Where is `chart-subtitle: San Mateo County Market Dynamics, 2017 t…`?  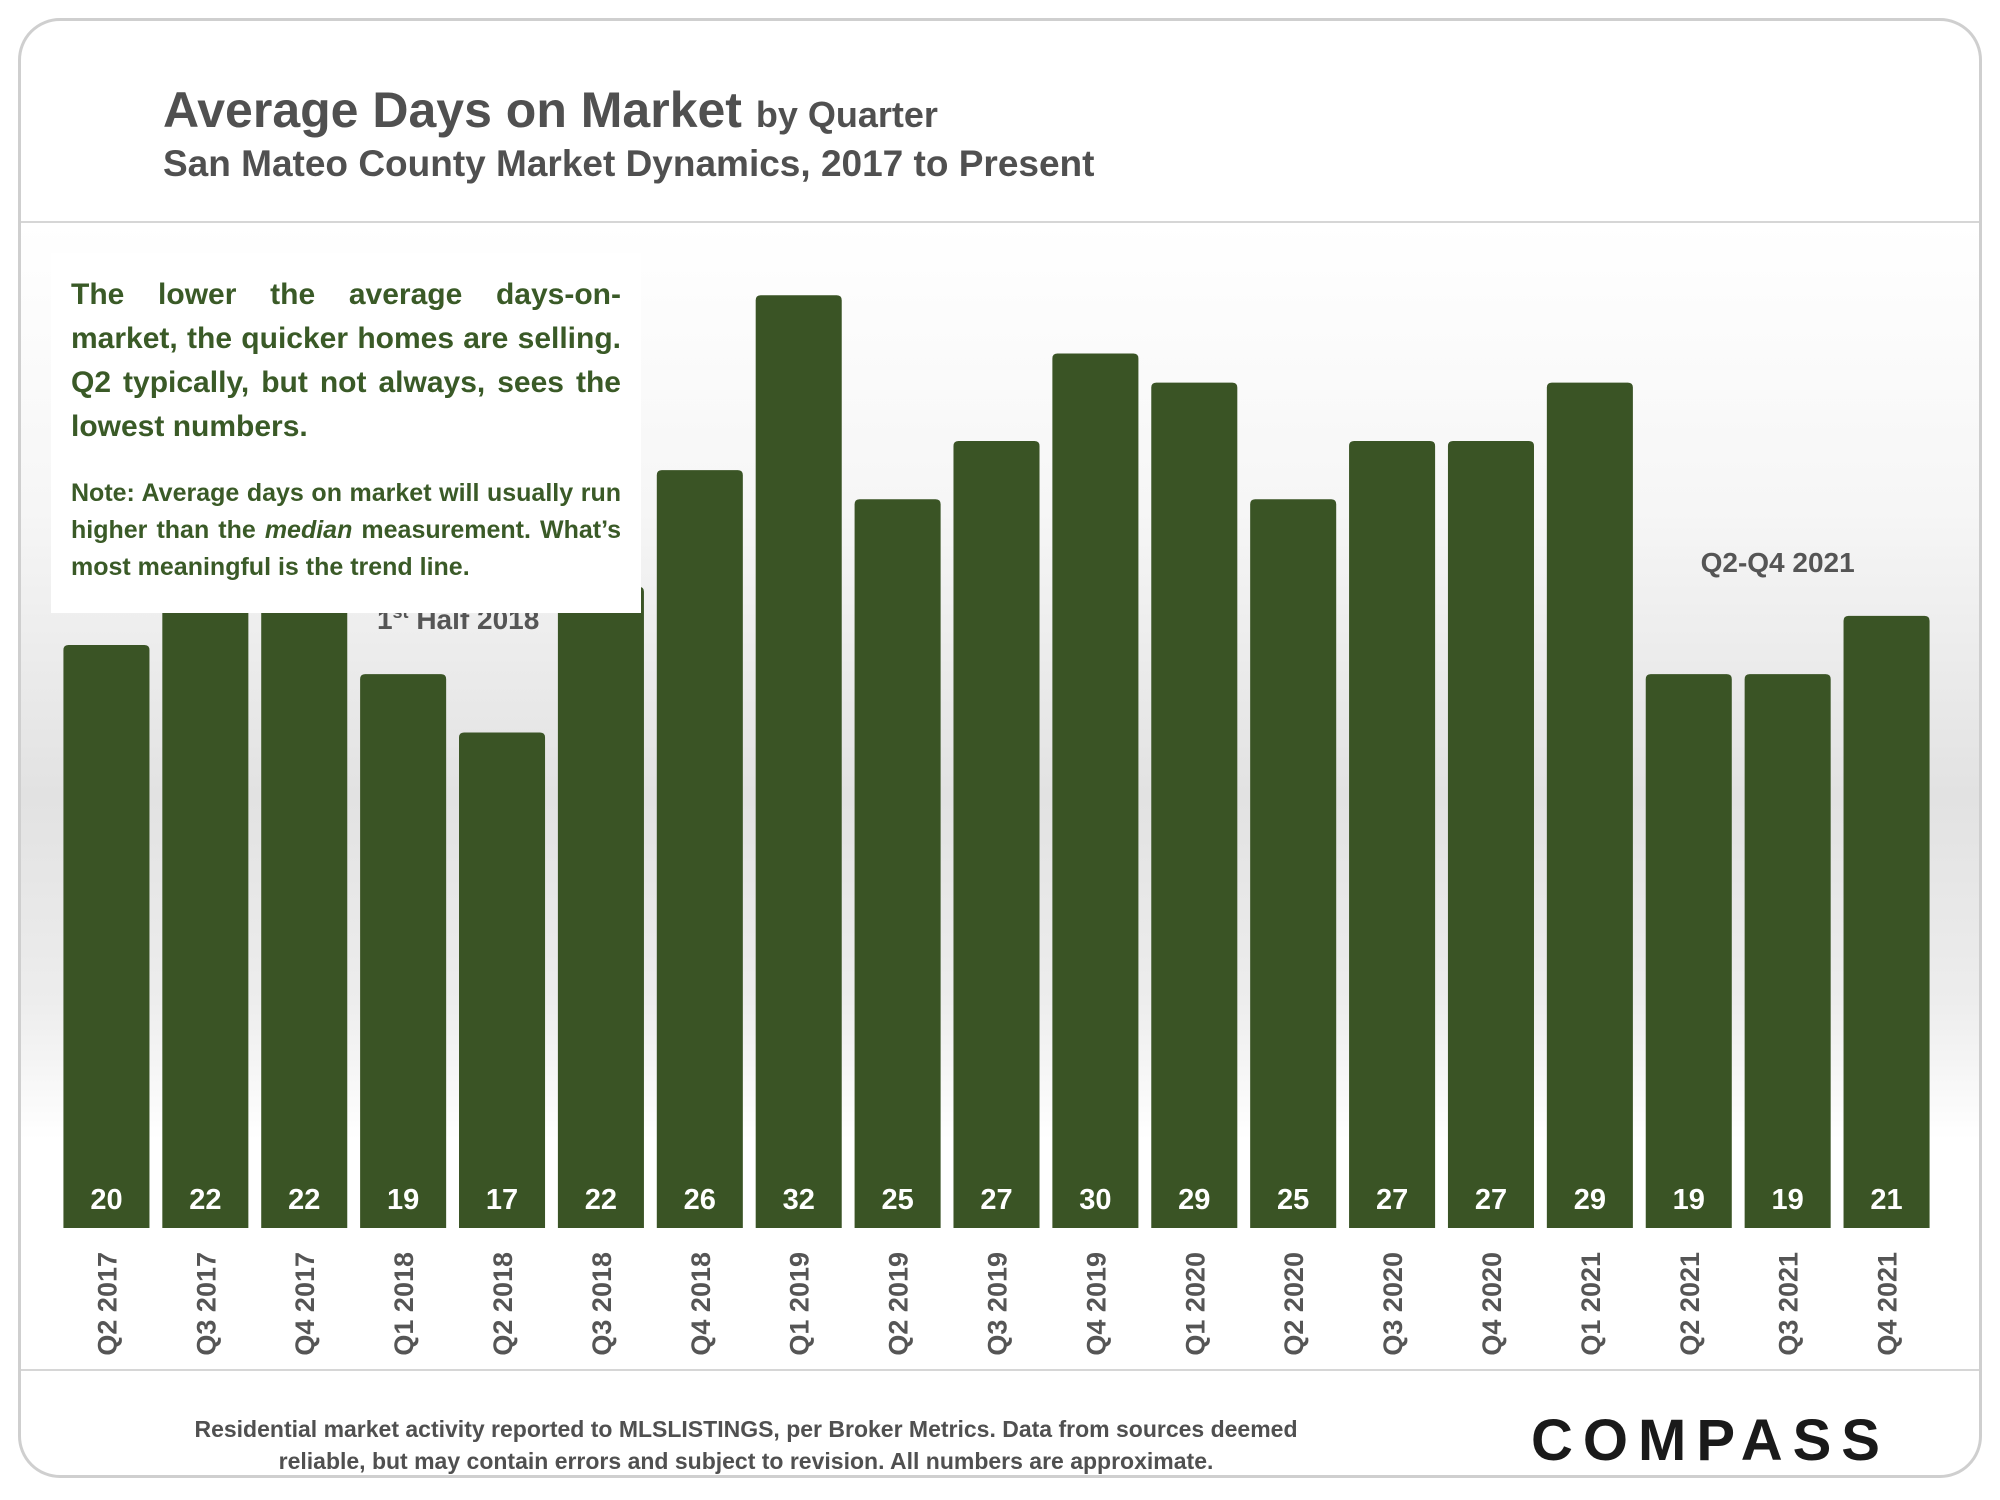
chart-subtitle: San Mateo County Market Dynamics, 2017 t… is located at coordinates (629, 163).